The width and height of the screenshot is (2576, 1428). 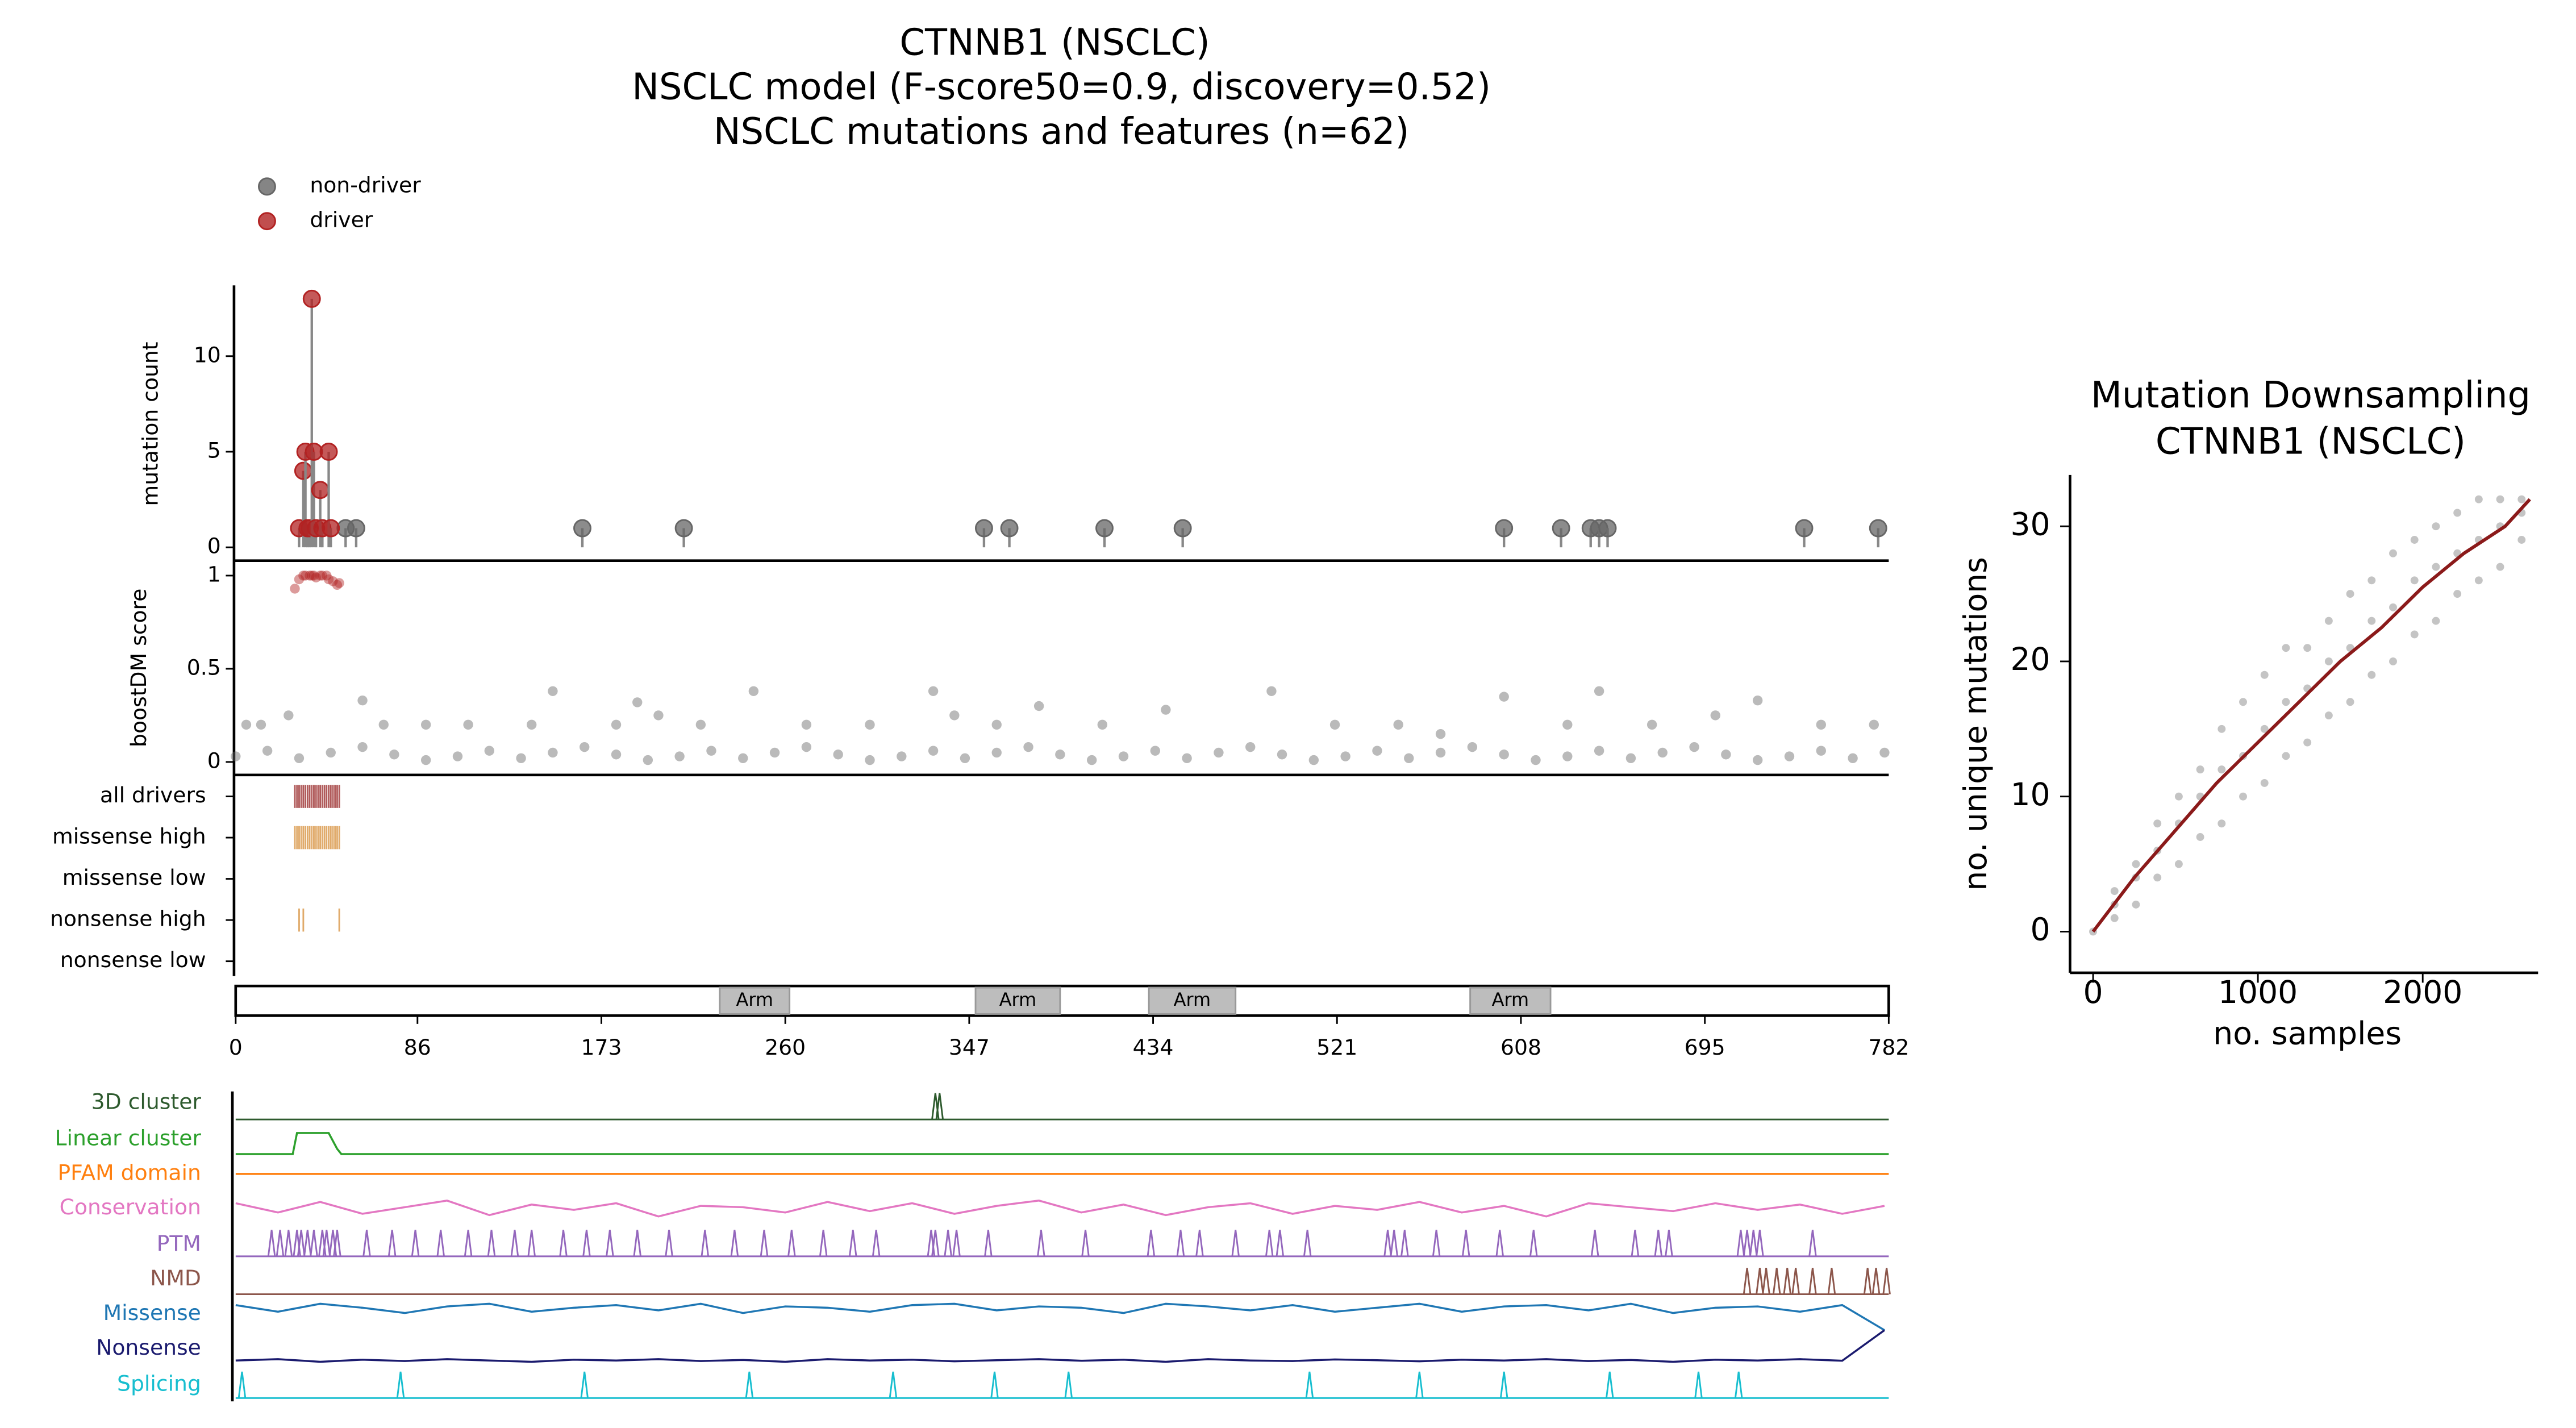 What do you see at coordinates (2031, 659) in the screenshot?
I see `y-tick-label: 20` at bounding box center [2031, 659].